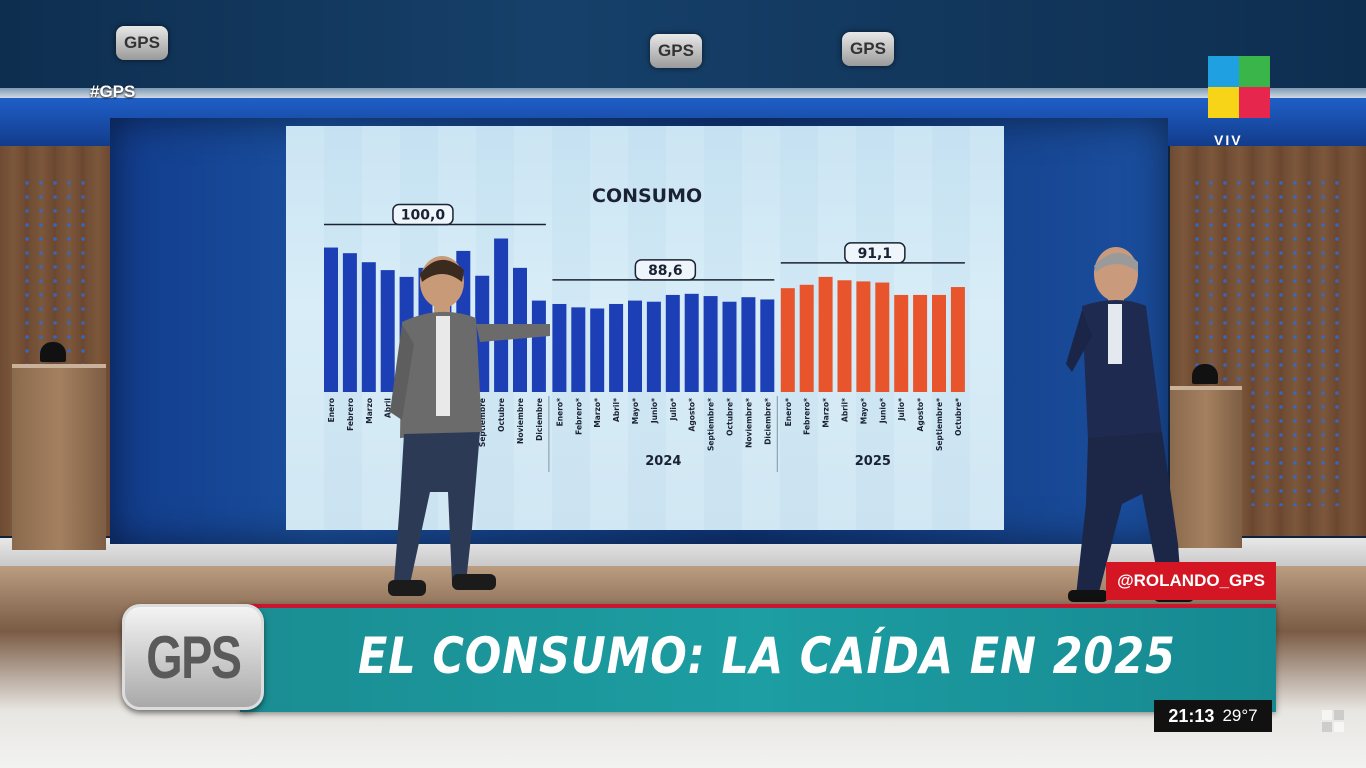  Describe the element at coordinates (53, 352) in the screenshot. I see `podium-lamp-left` at that location.